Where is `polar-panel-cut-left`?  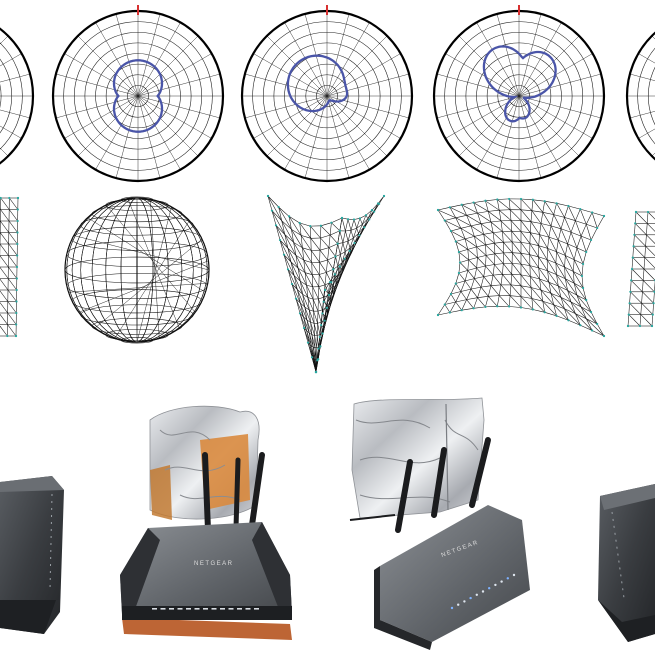 polar-panel-cut-left is located at coordinates (17, 96).